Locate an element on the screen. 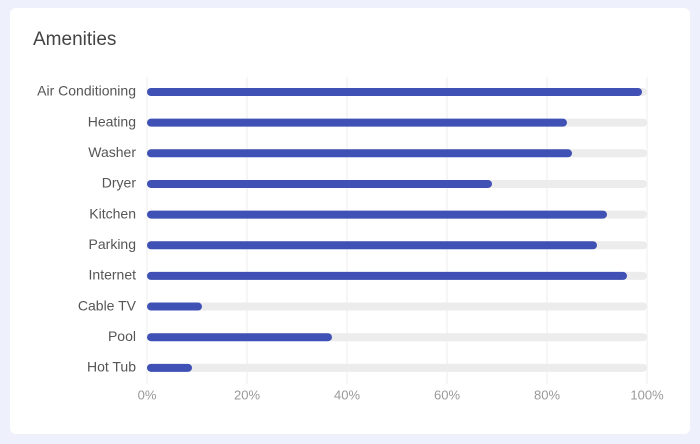  y-tick-label: Heating is located at coordinates (112, 121).